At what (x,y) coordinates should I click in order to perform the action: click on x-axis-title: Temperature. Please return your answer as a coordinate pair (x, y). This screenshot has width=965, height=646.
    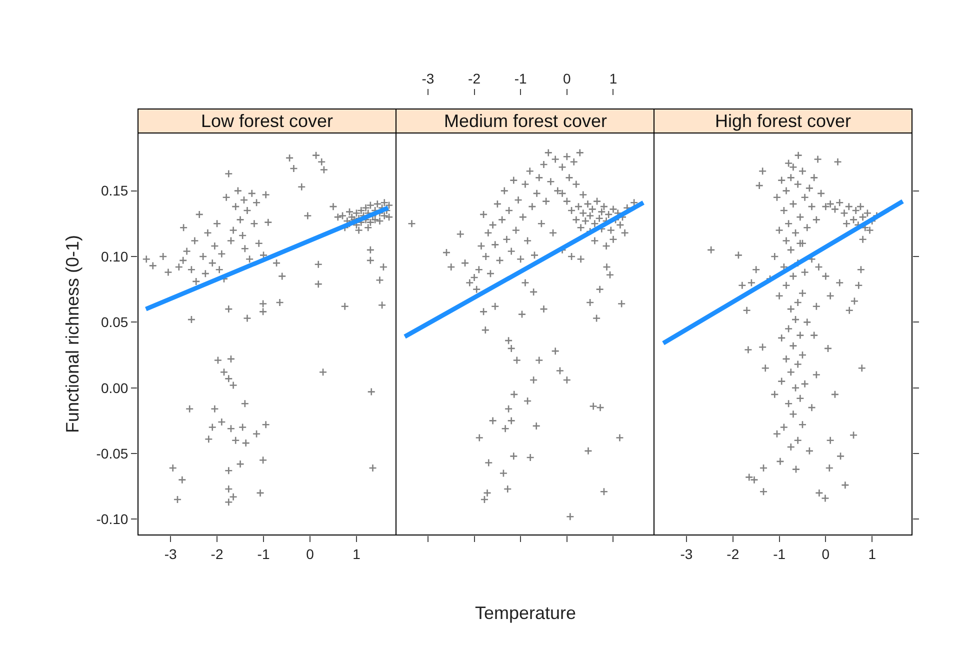
    Looking at the image, I should click on (525, 613).